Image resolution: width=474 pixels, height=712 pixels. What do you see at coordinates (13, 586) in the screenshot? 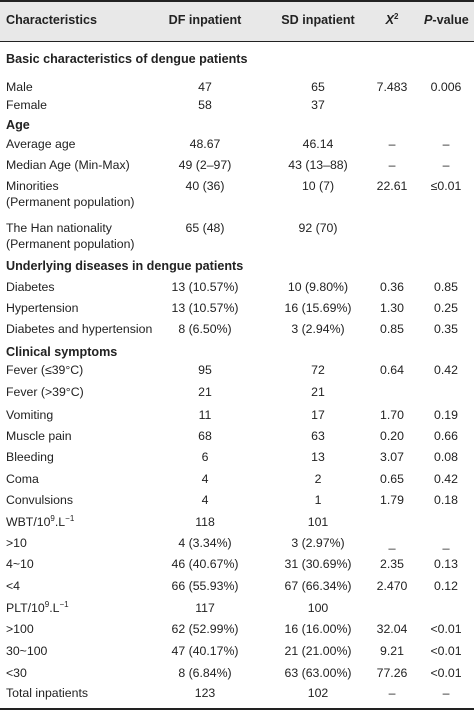
I see `row-label: <4` at bounding box center [13, 586].